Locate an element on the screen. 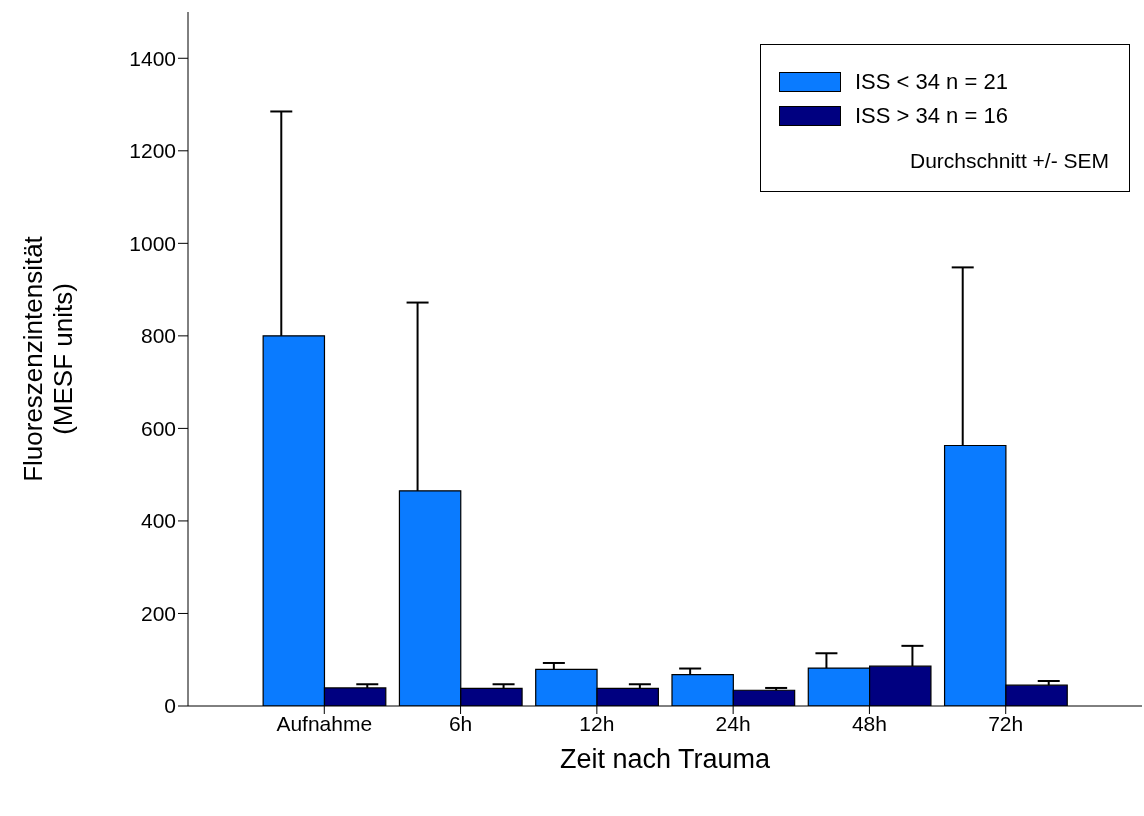 The image size is (1144, 816). y-tick-label: 1400 is located at coordinates (152, 58).